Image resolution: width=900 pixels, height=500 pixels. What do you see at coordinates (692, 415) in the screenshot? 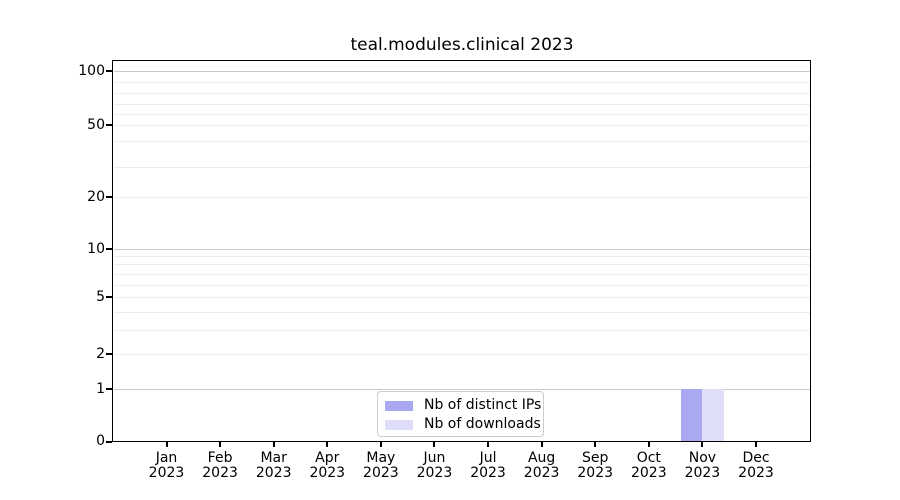
I see `bar-distinct-ips` at bounding box center [692, 415].